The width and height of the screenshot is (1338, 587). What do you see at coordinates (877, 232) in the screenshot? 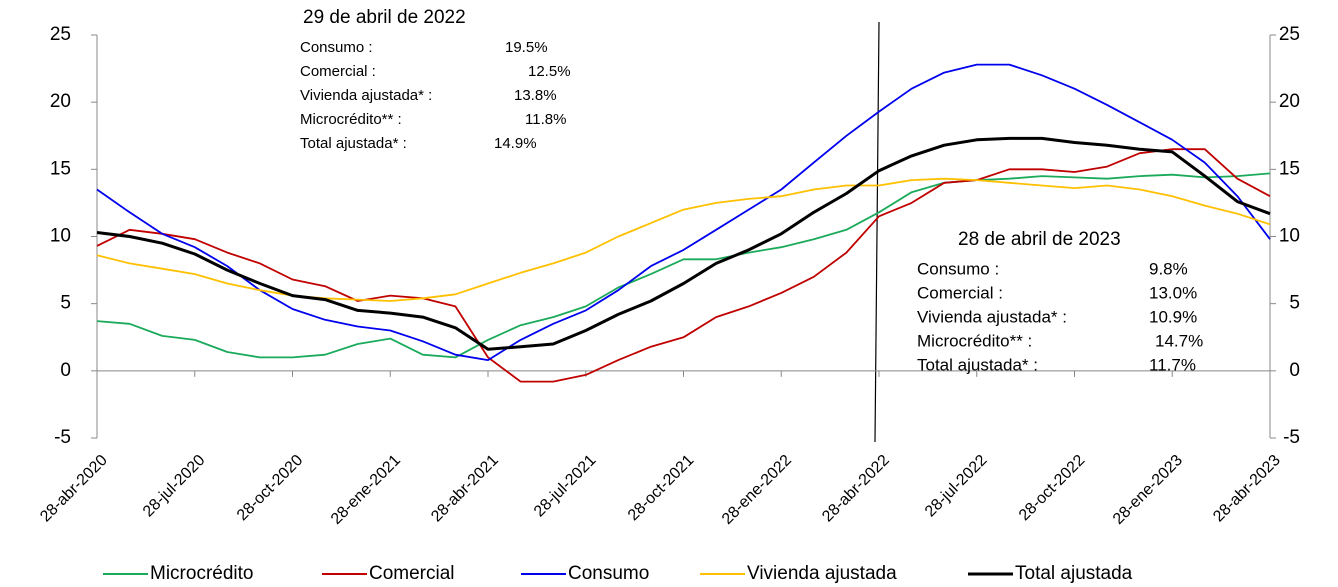
I see `reference-line` at bounding box center [877, 232].